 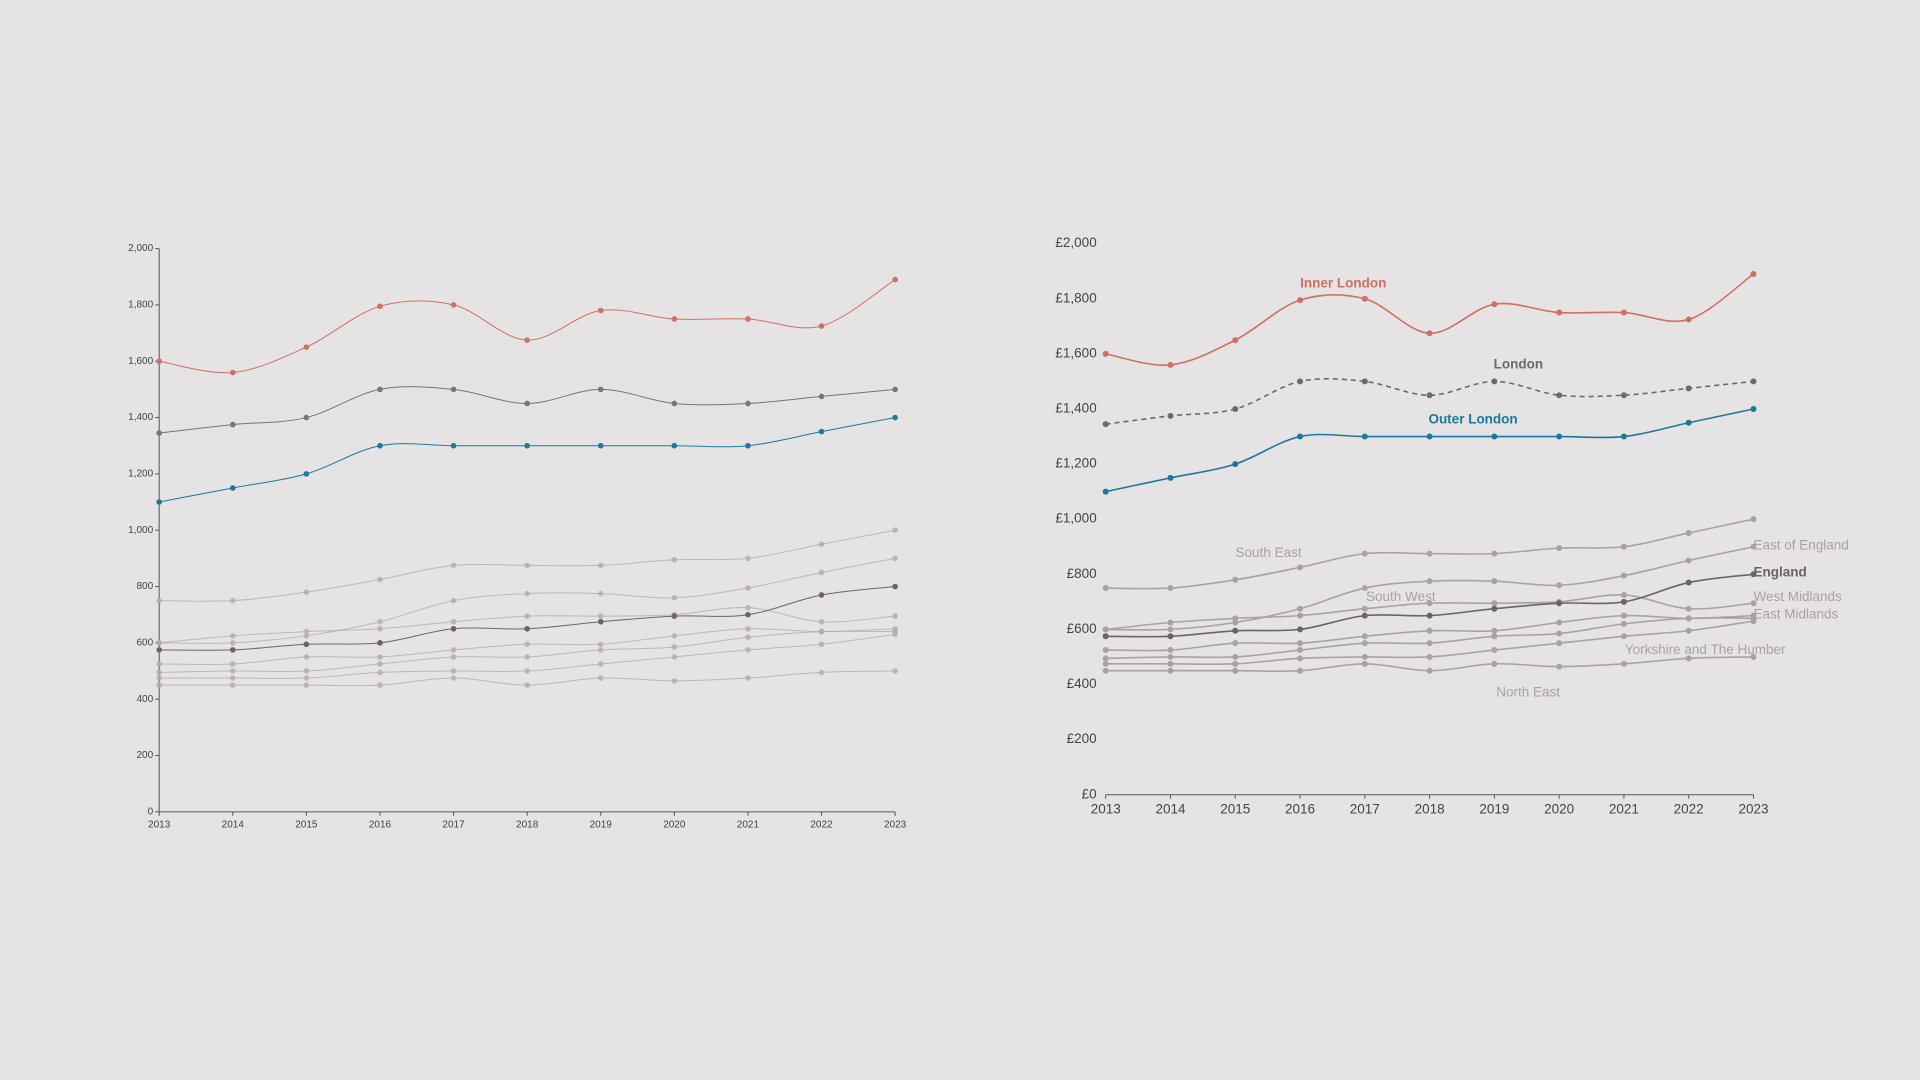 I want to click on series-label: West Midlands, so click(x=1797, y=596).